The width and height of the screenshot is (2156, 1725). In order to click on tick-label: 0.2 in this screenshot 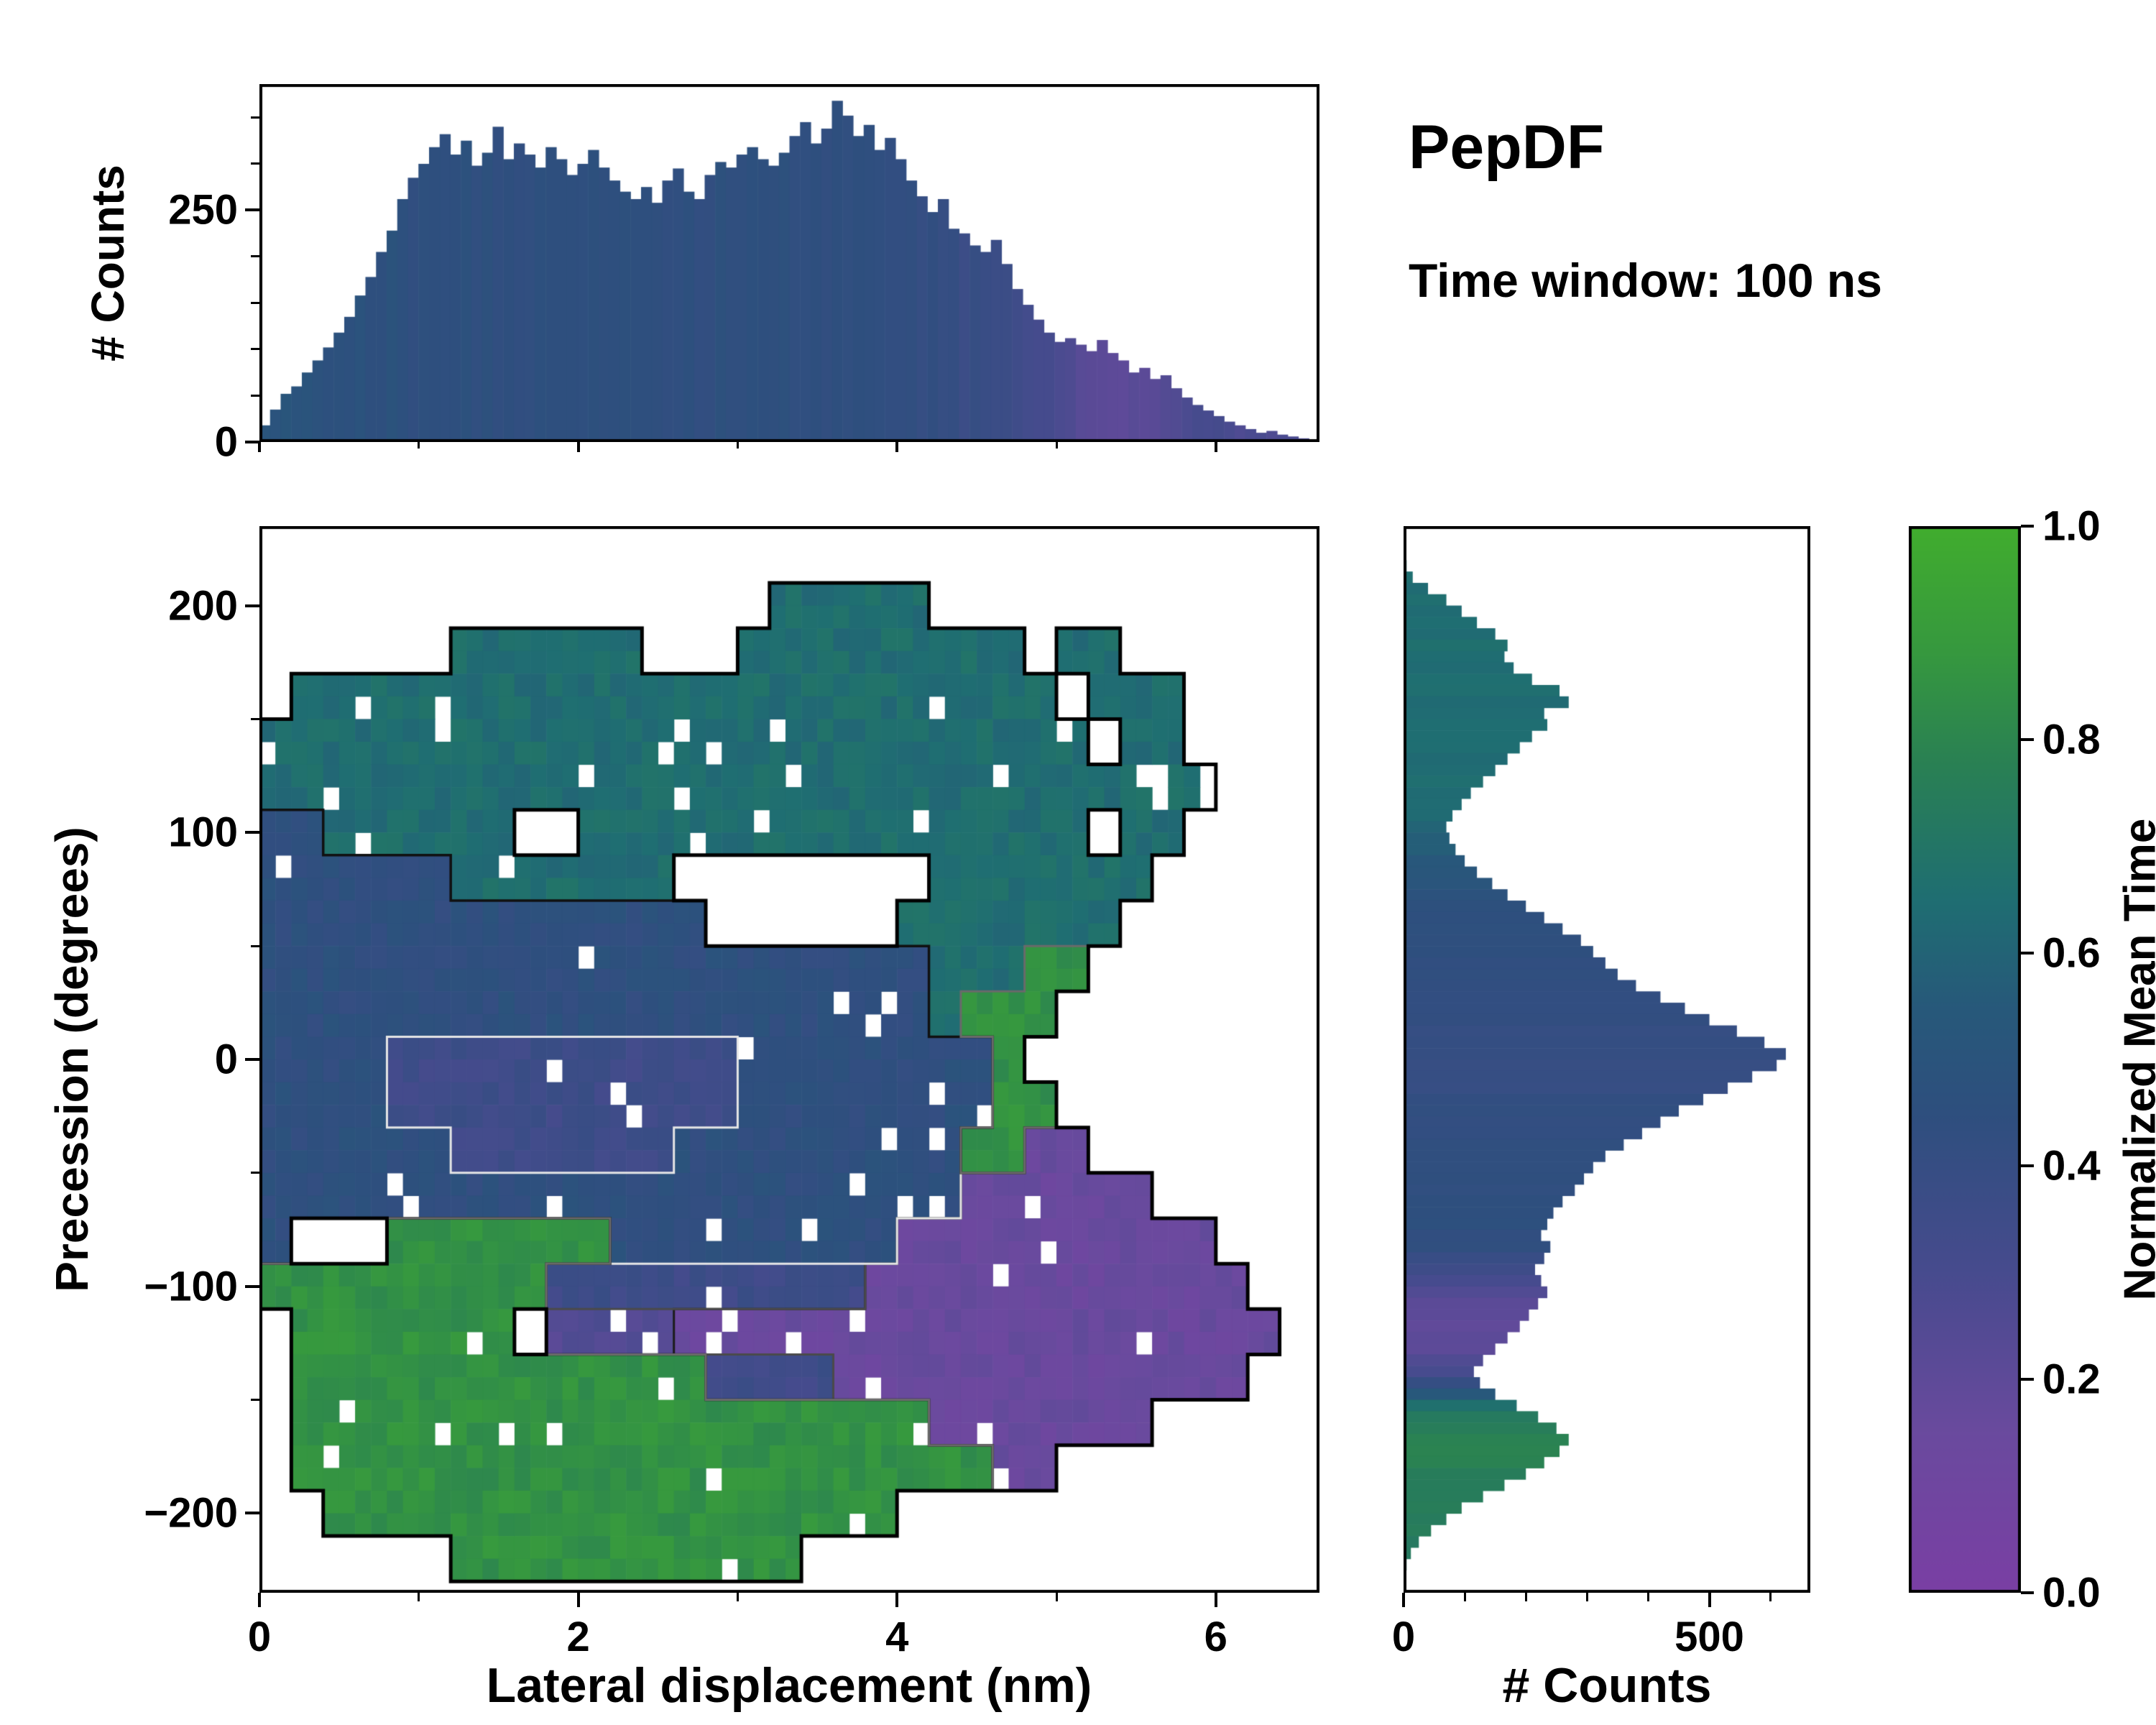, I will do `click(2071, 1379)`.